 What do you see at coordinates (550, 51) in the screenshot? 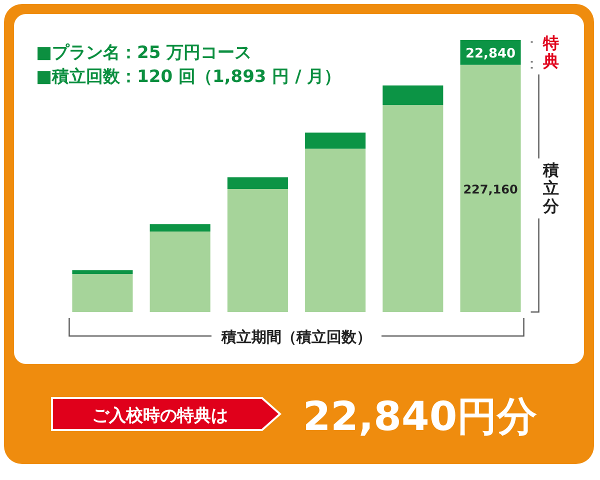
I see `text: 特典` at bounding box center [550, 51].